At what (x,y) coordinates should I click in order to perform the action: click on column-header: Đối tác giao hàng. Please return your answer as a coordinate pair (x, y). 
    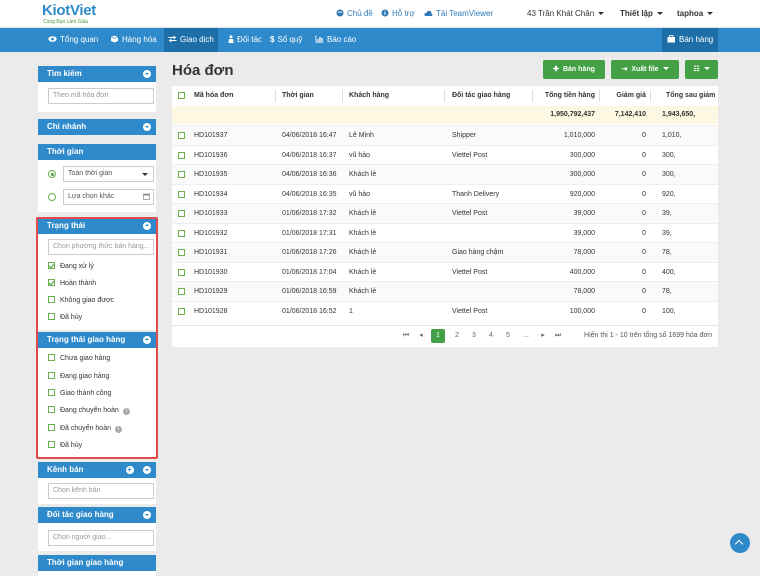
    Looking at the image, I should click on (481, 95).